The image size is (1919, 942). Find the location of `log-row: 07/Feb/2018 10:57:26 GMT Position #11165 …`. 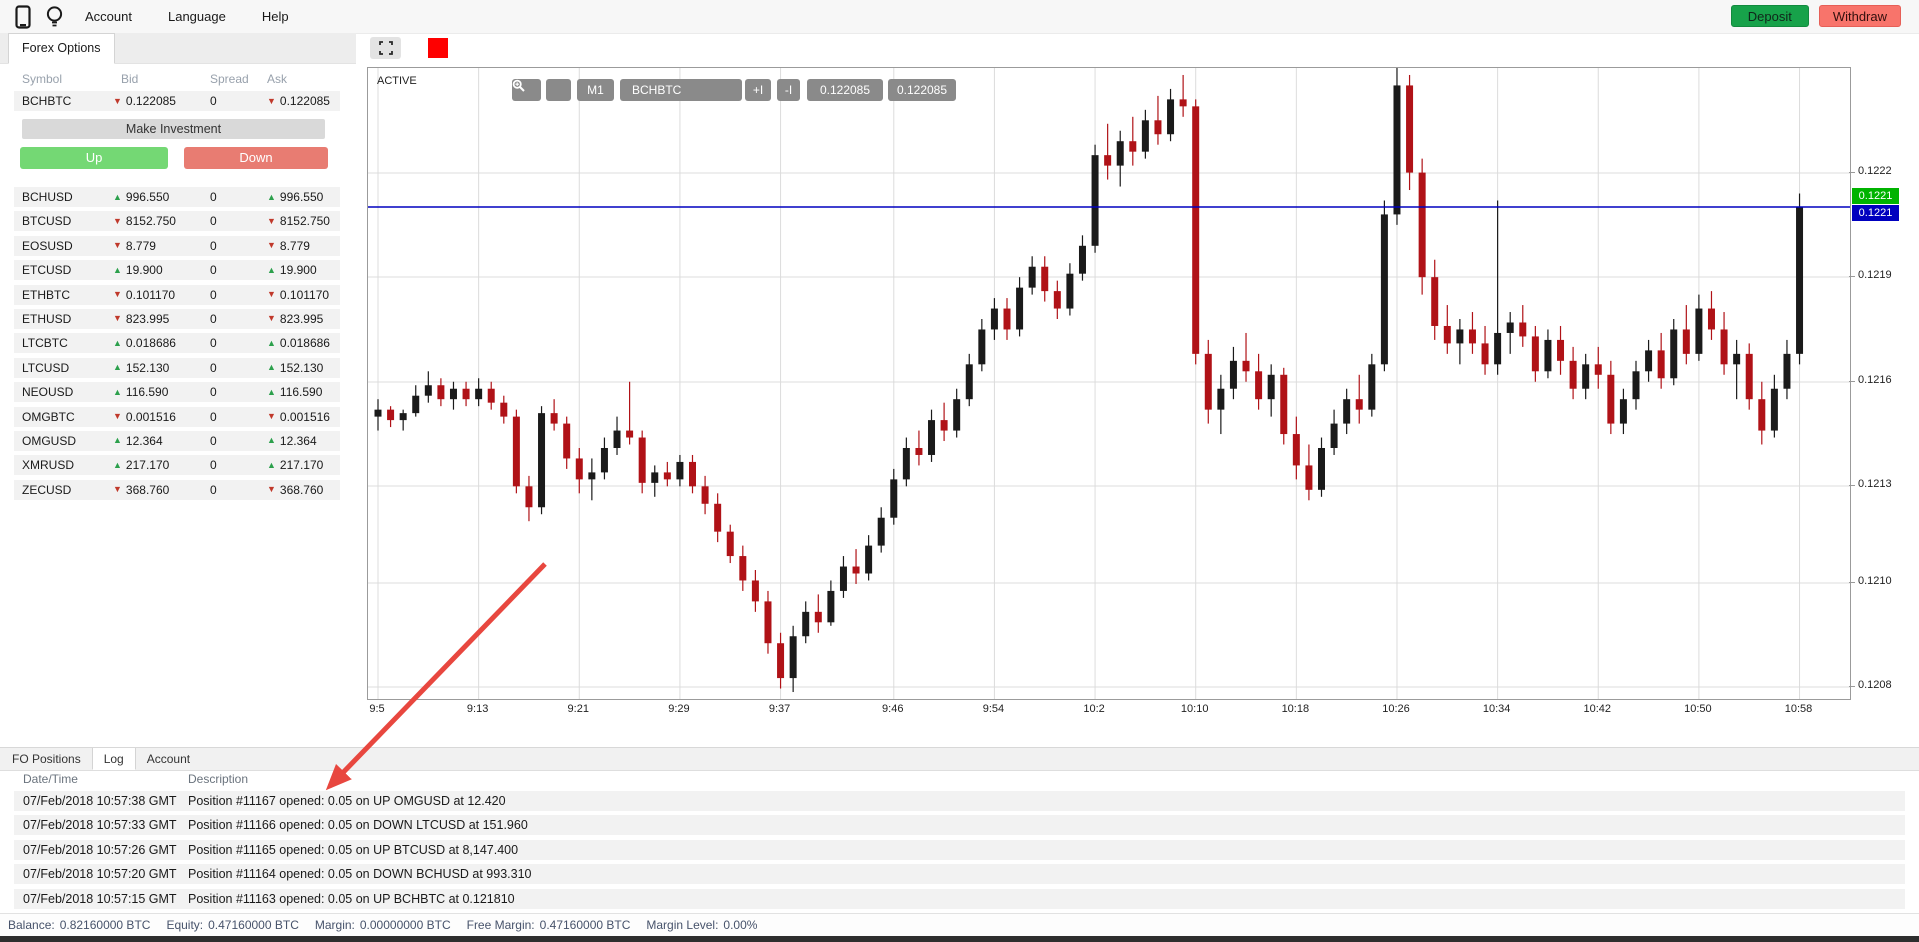

log-row: 07/Feb/2018 10:57:26 GMT Position #11165 … is located at coordinates (959, 849).